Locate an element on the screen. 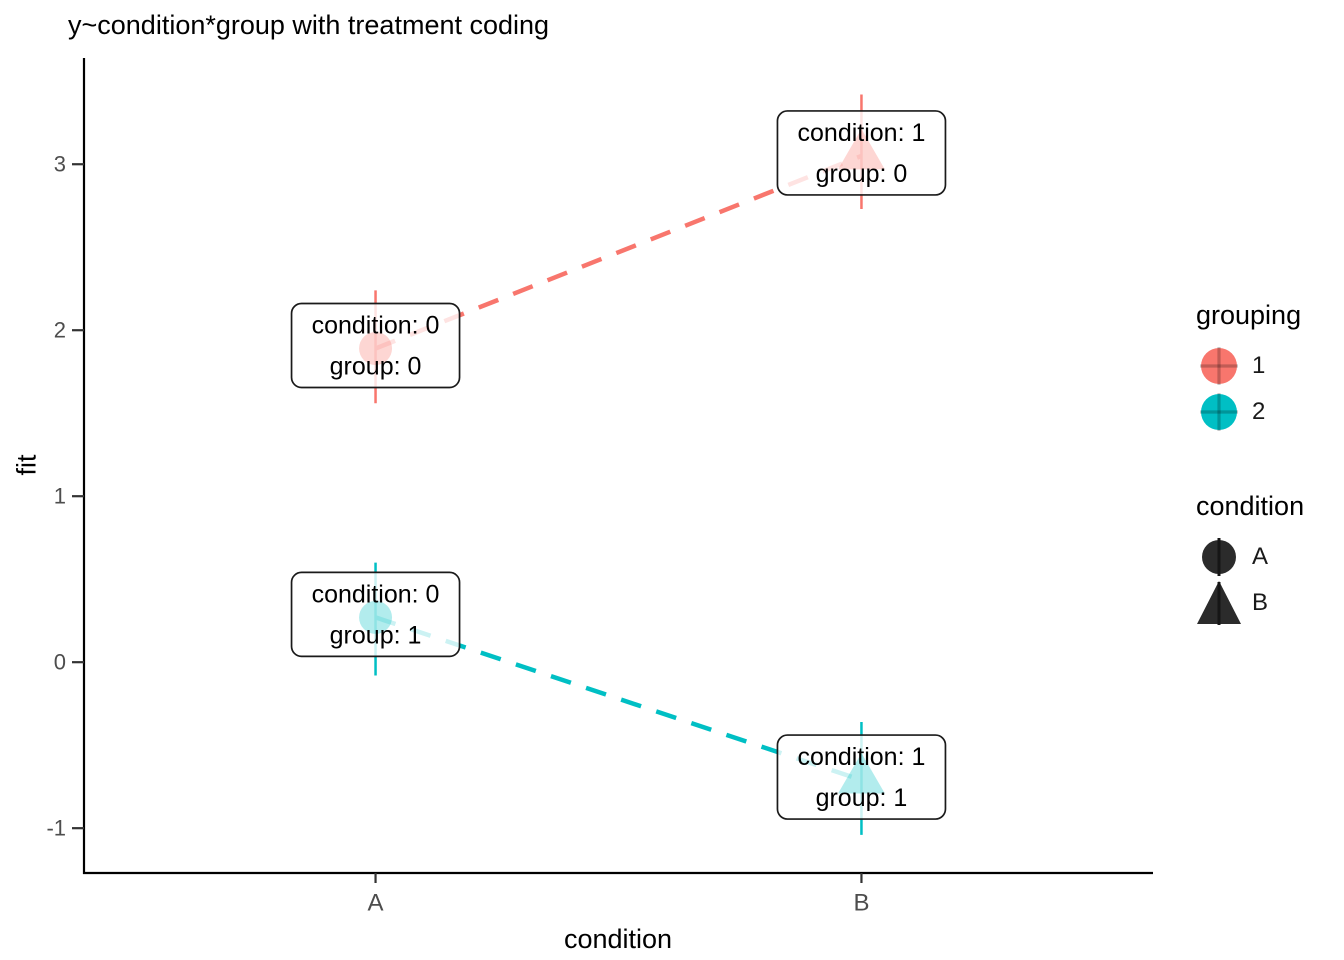 Image resolution: width=1344 pixels, height=960 pixels. legend-label: A is located at coordinates (1260, 556).